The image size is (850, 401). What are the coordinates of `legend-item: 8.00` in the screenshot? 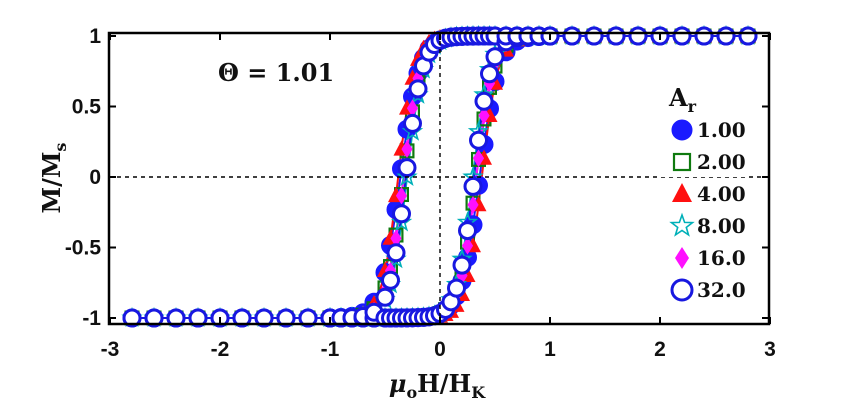 It's located at (703, 226).